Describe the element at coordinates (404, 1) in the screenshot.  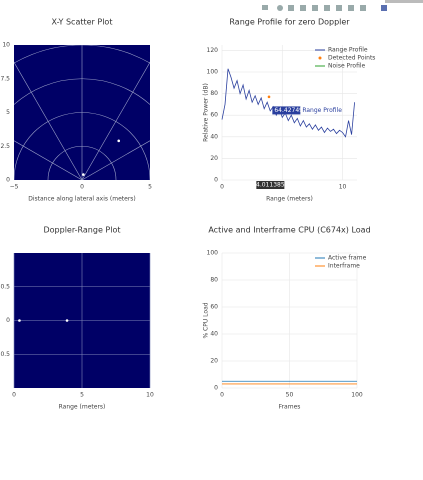
I see `scrollbar` at that location.